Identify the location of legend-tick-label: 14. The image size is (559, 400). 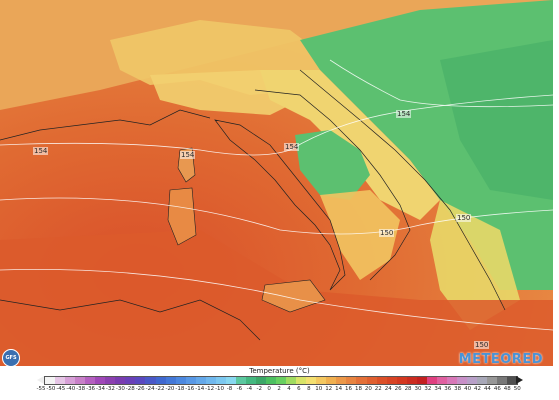
(339, 389).